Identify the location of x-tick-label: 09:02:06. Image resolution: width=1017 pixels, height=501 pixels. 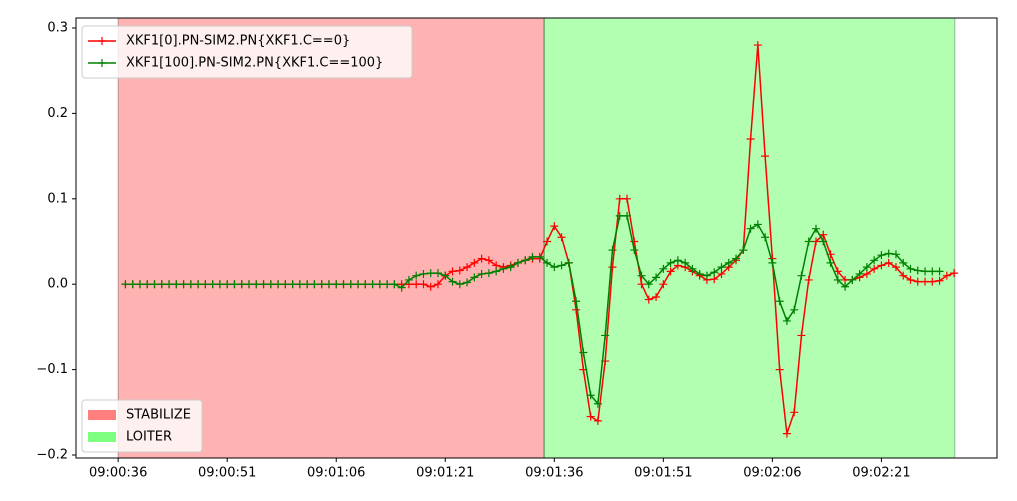
(772, 473).